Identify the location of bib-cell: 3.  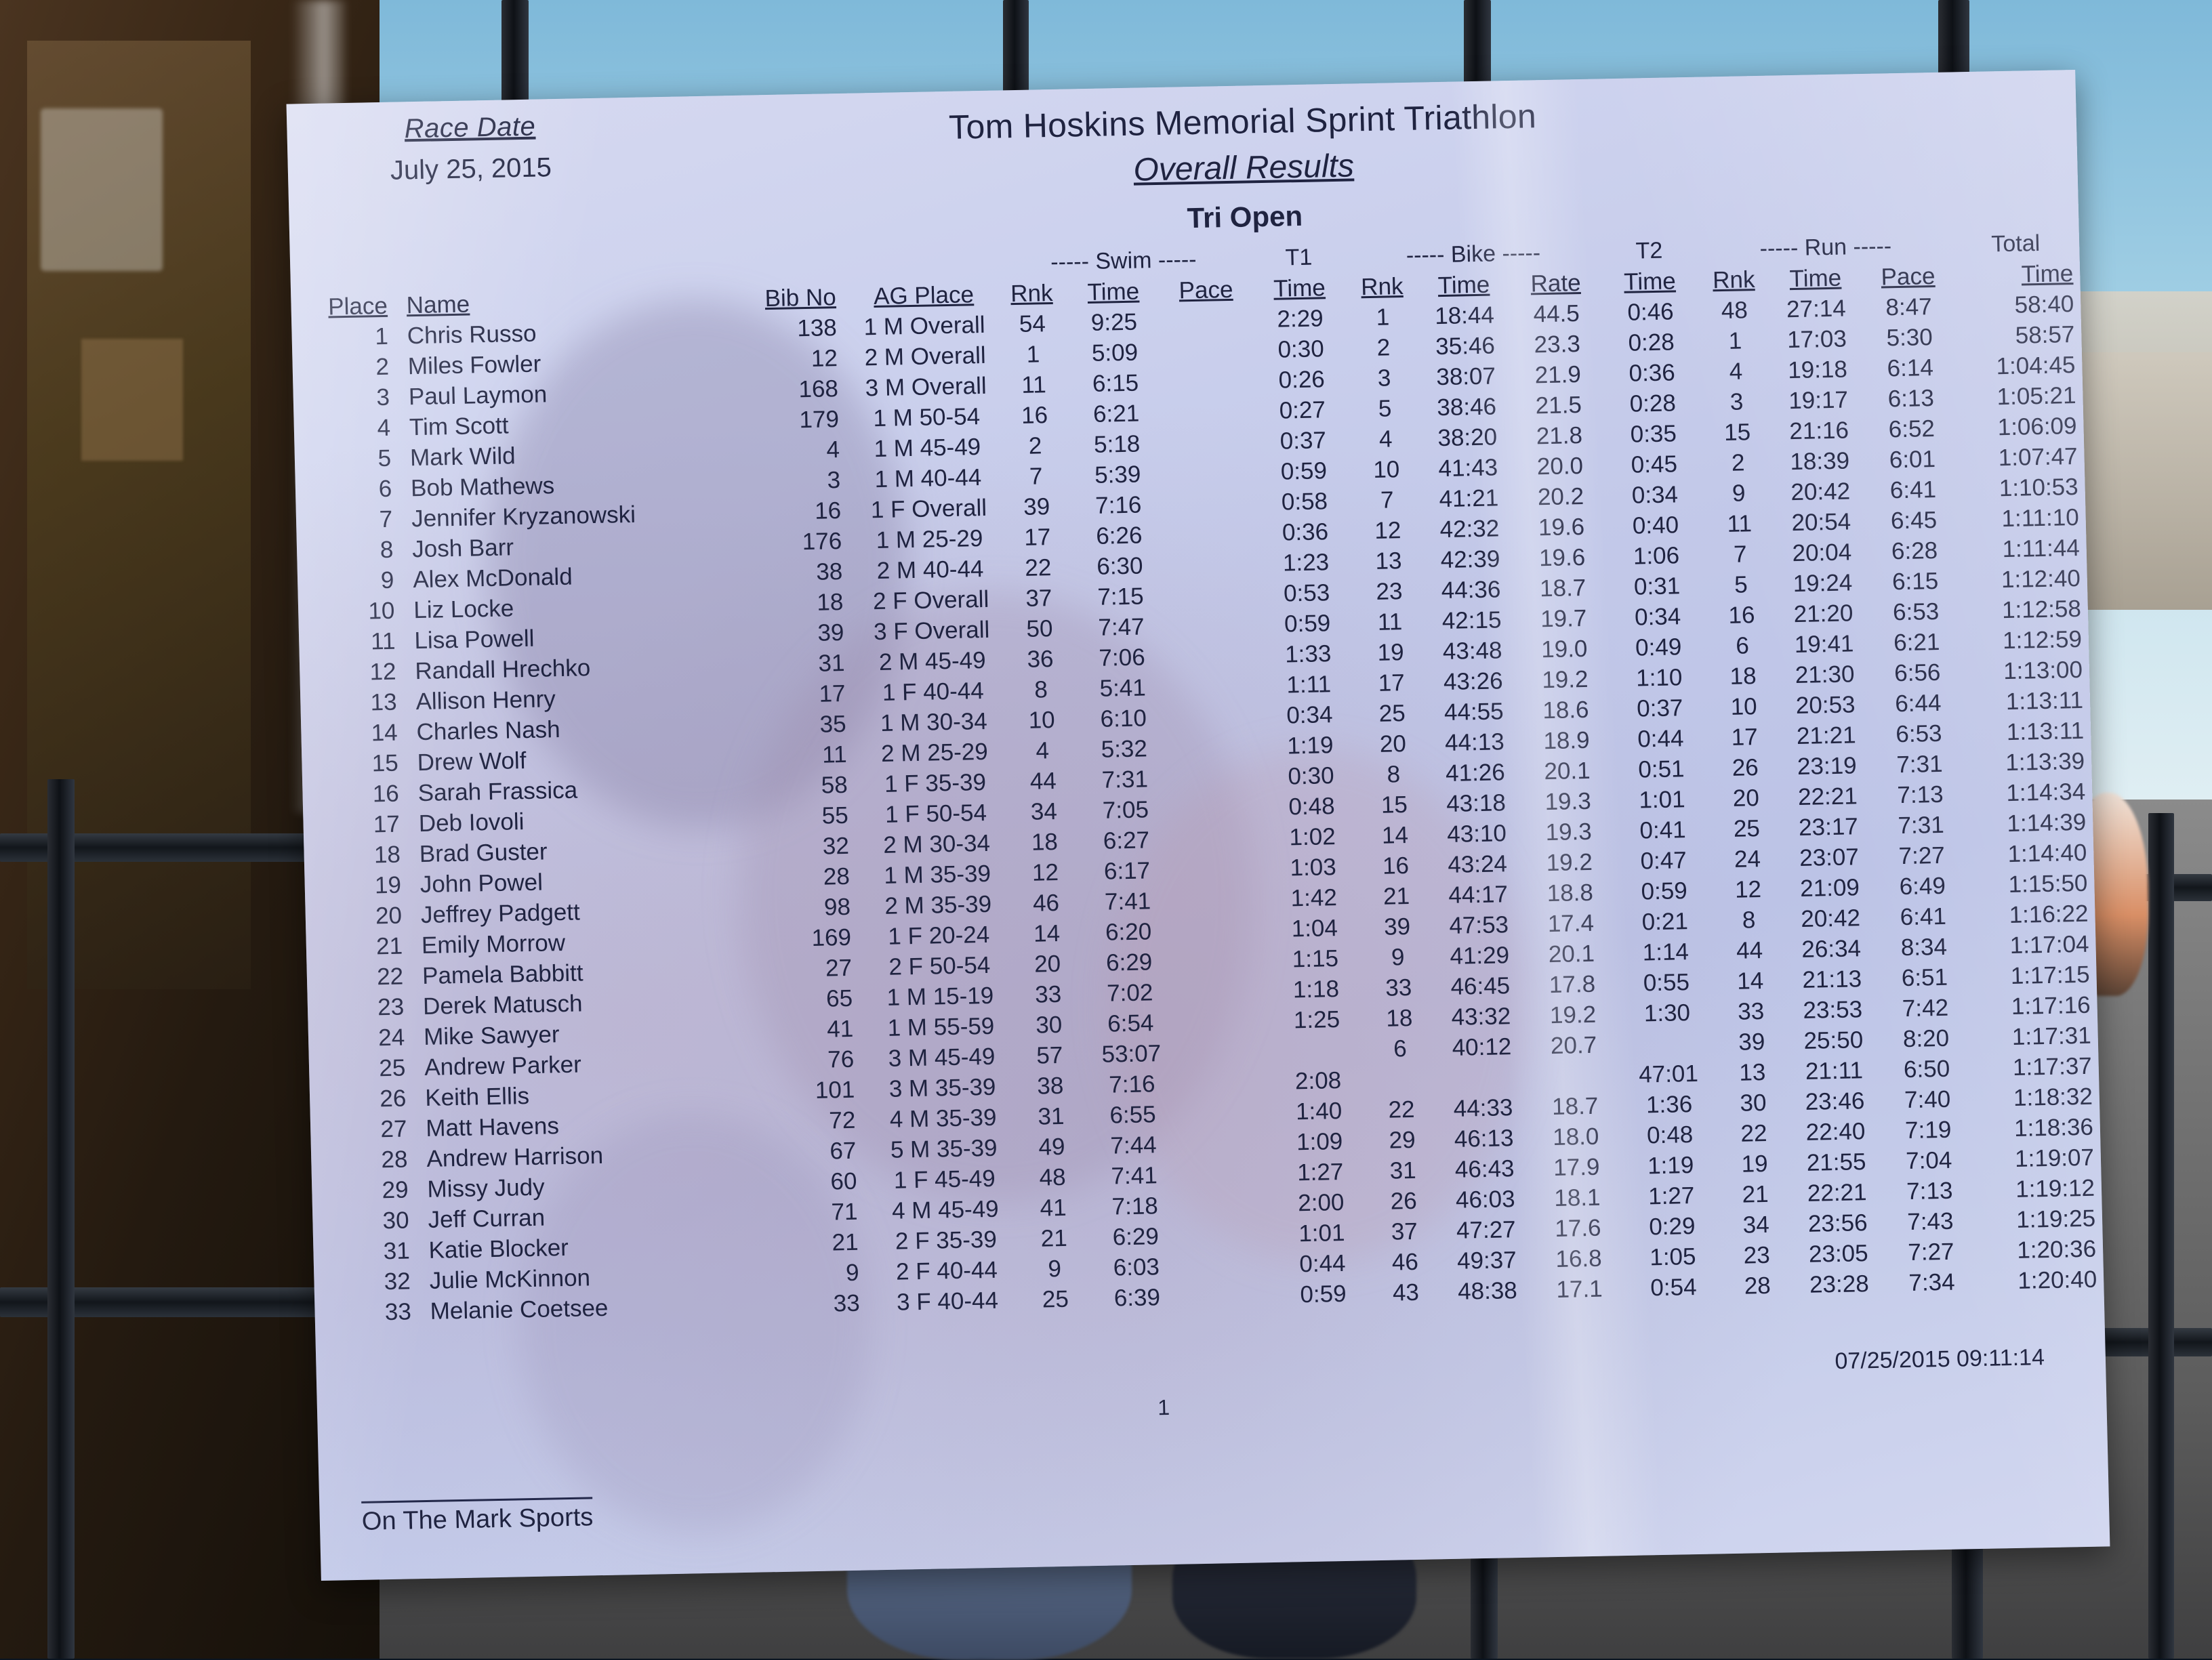
(834, 479).